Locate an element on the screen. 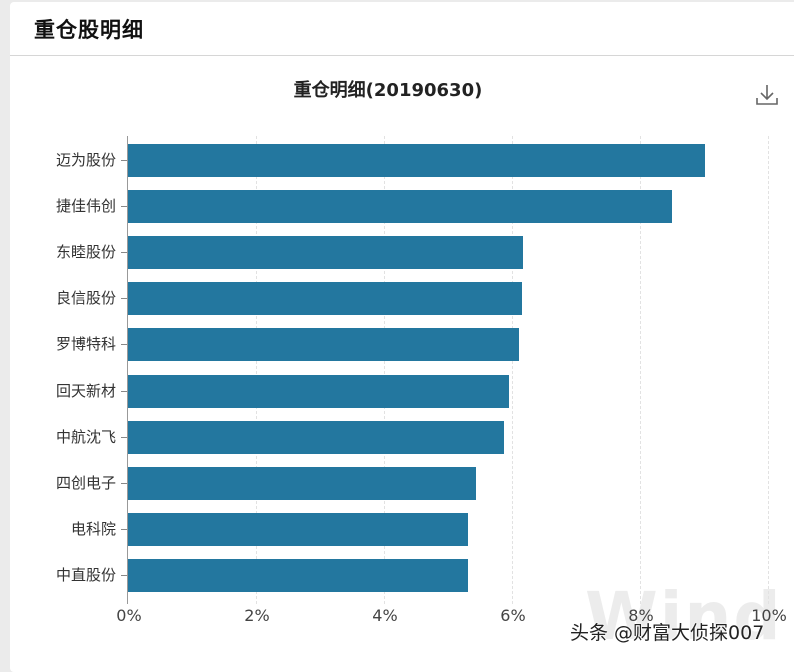  download-button is located at coordinates (767, 95).